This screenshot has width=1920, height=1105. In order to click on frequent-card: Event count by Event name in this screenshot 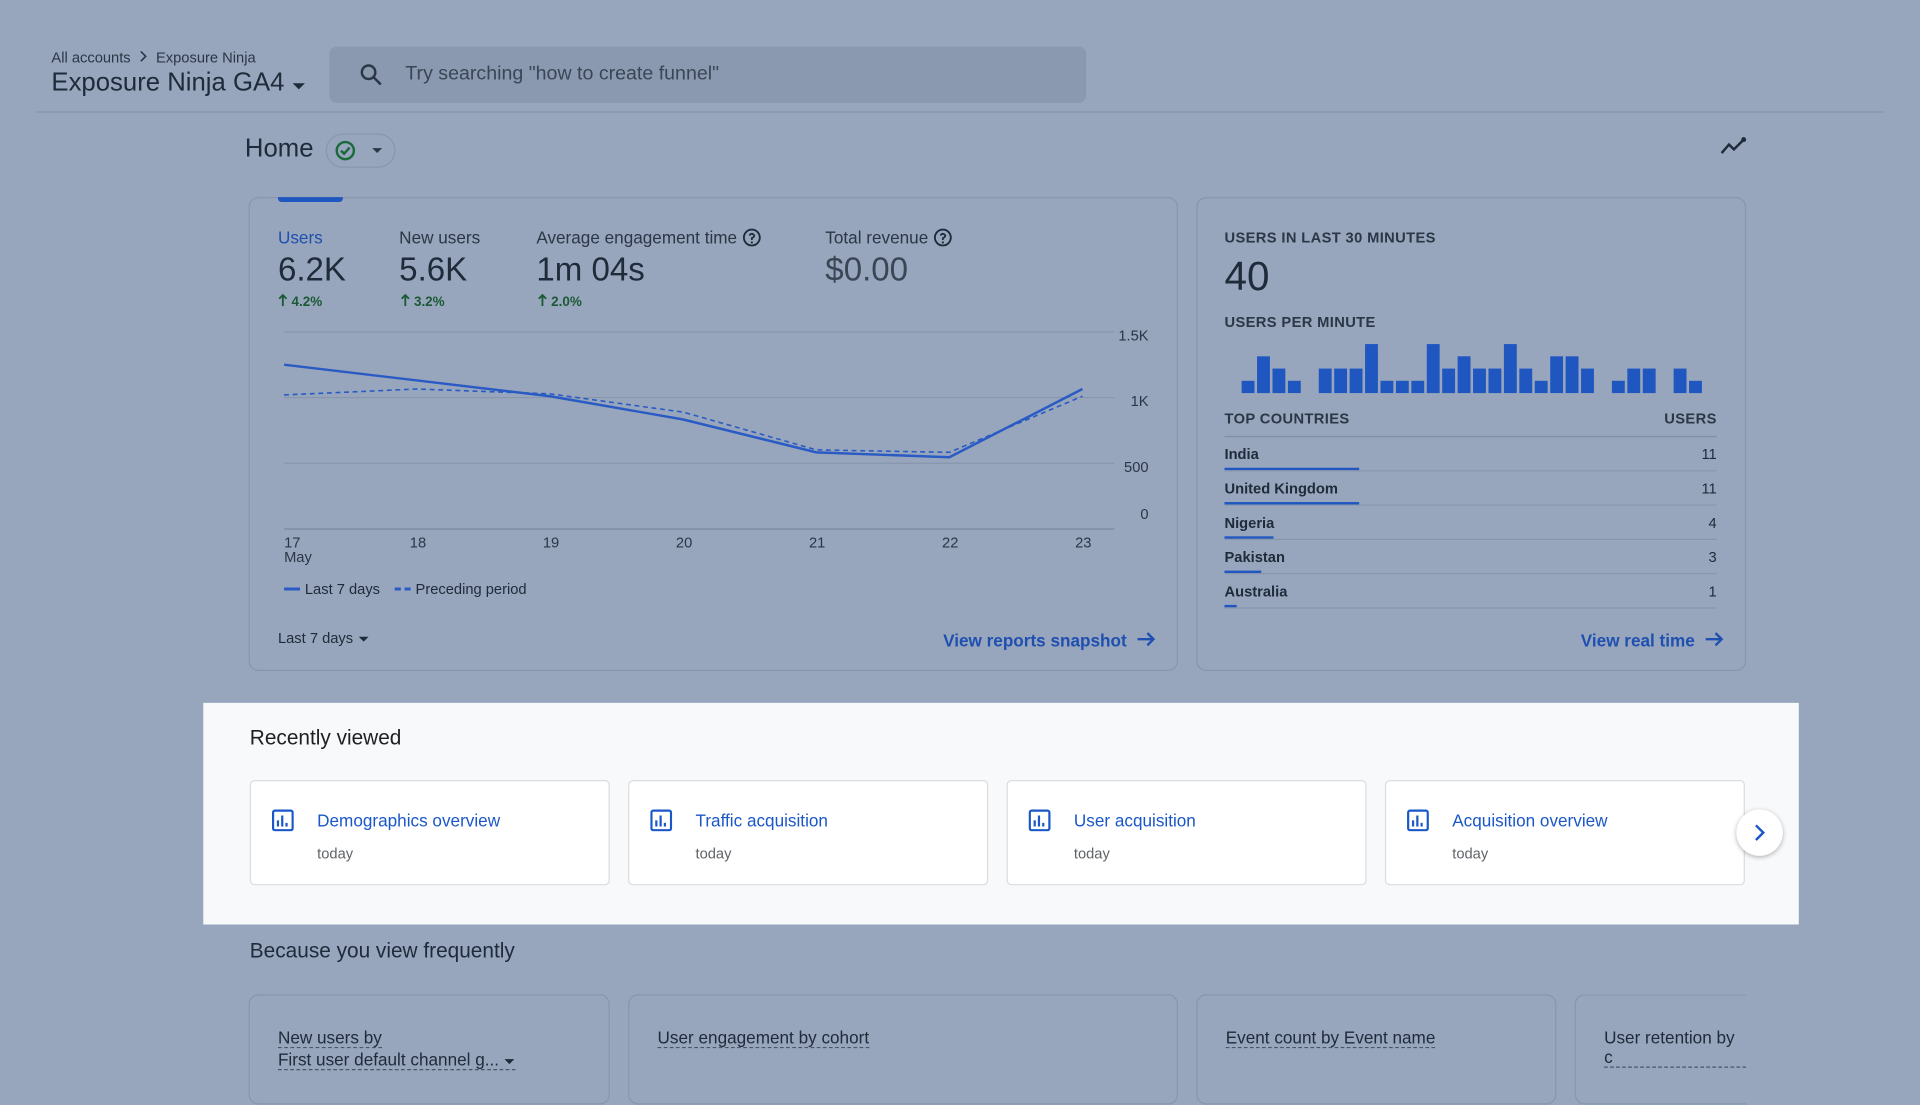, I will do `click(1376, 1049)`.